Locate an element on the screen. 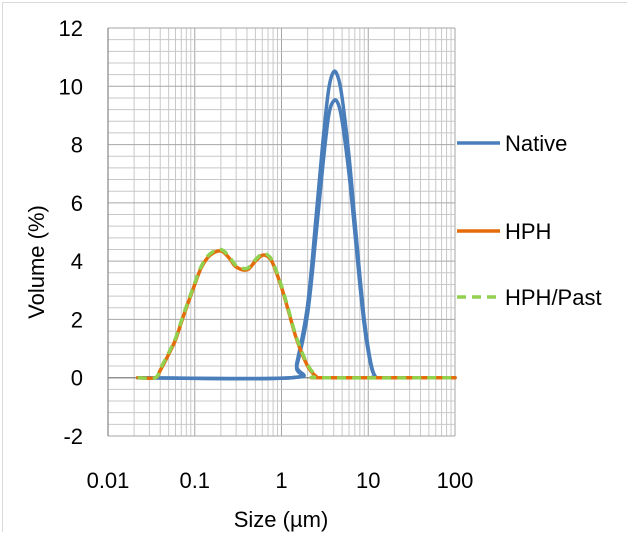  x-tick-label: 10 is located at coordinates (368, 480).